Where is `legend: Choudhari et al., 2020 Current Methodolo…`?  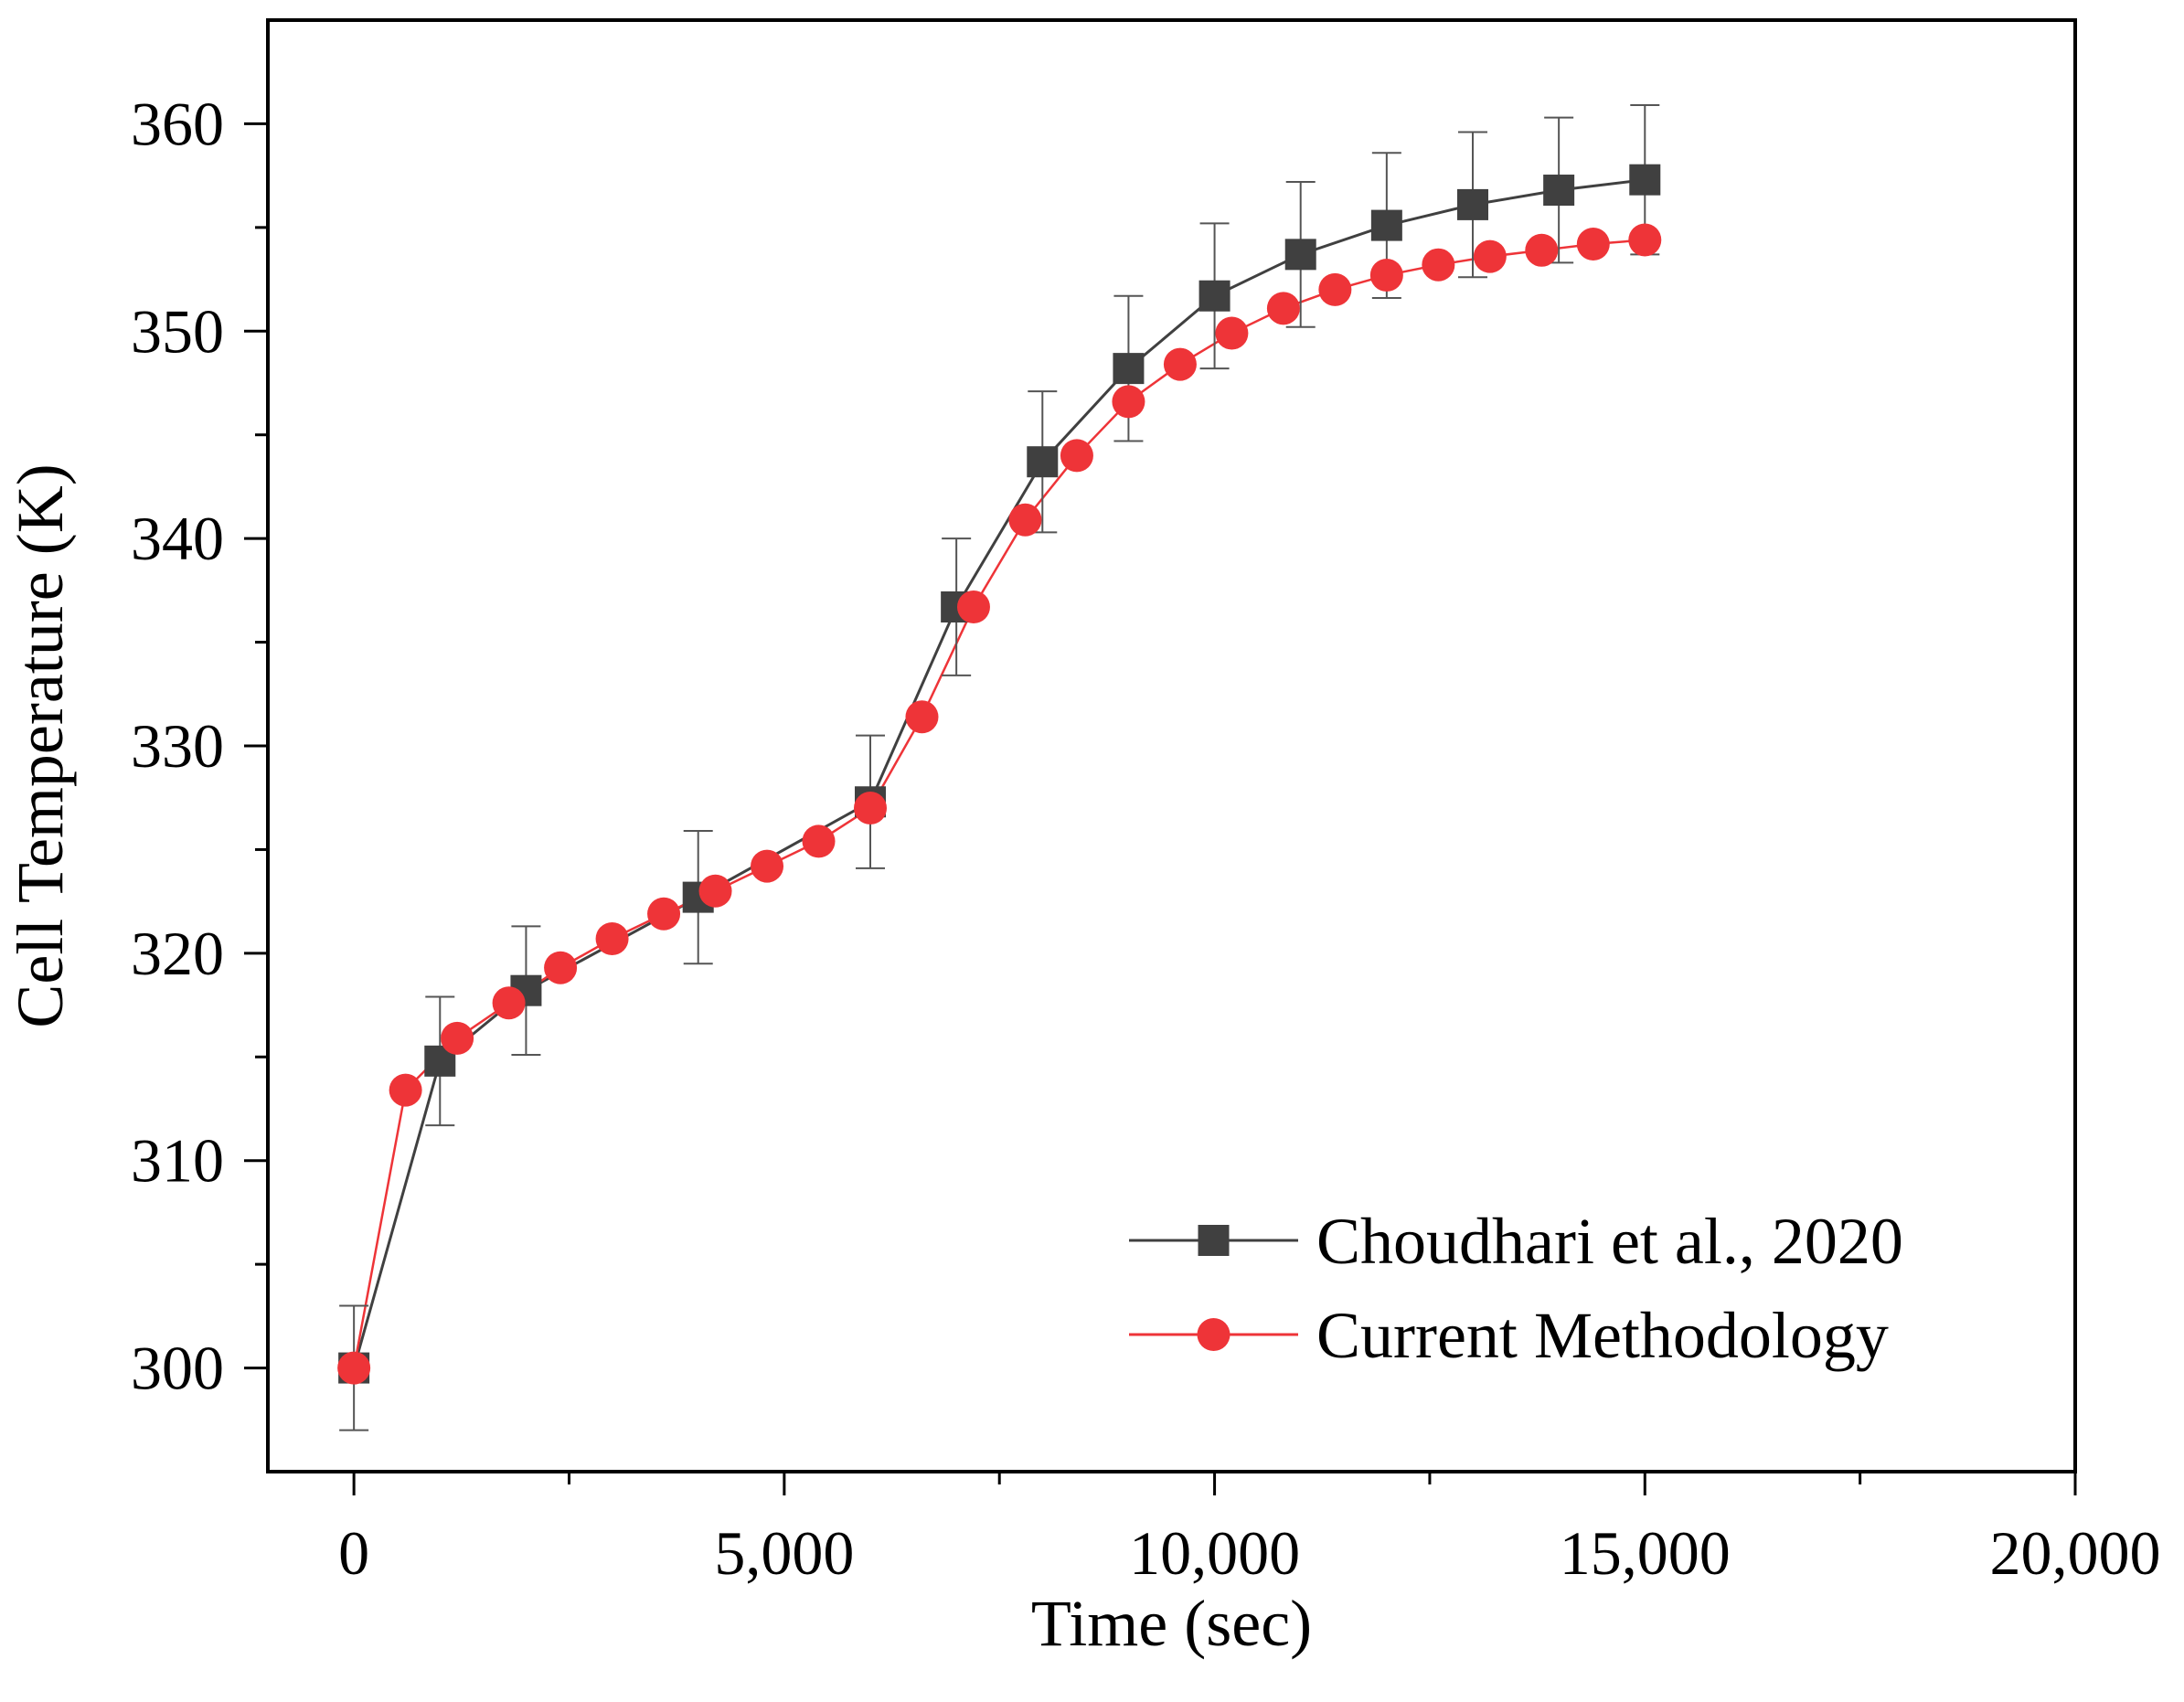 legend: Choudhari et al., 2020 Current Methodolo… is located at coordinates (1516, 1288).